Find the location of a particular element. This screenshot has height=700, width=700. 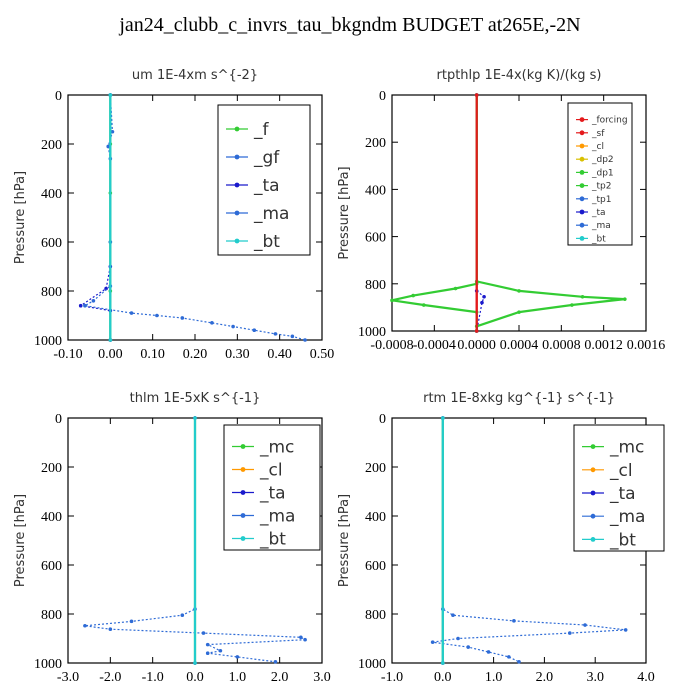

x-tick-label: 0.30 is located at coordinates (237, 354).